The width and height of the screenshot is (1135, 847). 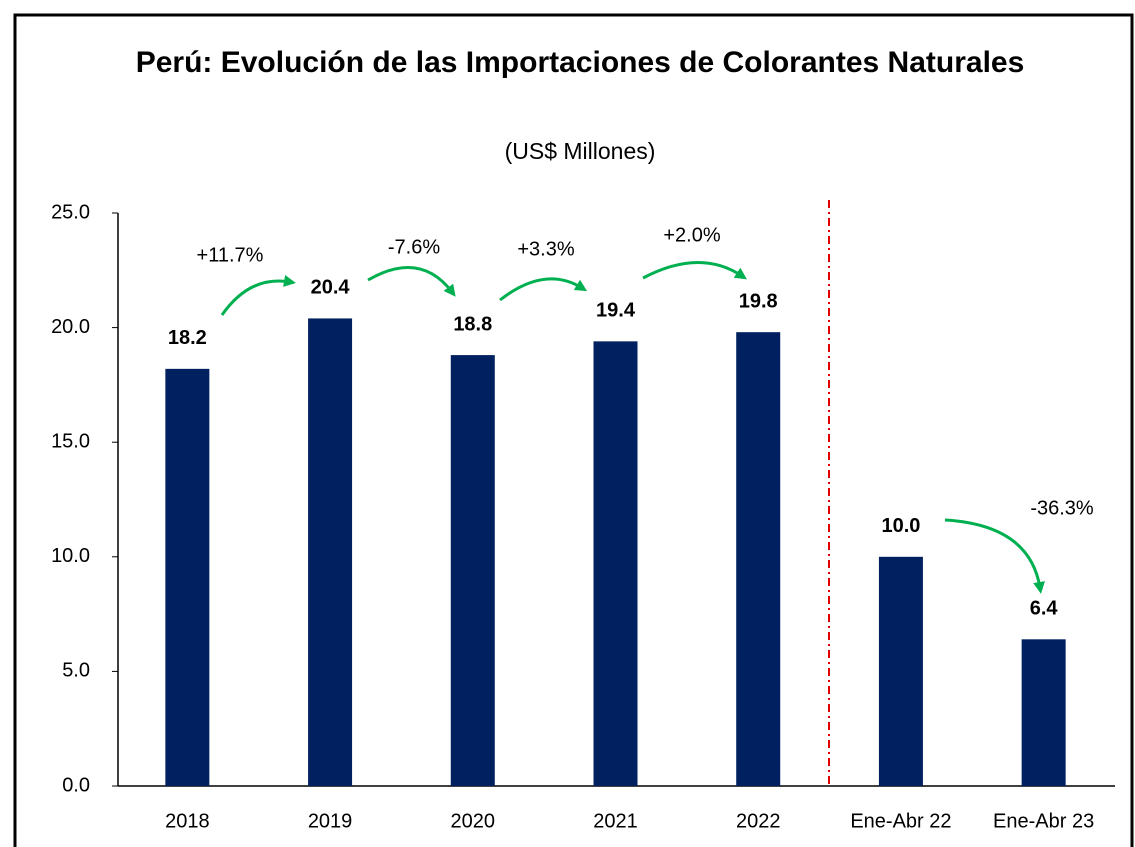 What do you see at coordinates (414, 247) in the screenshot?
I see `annotation: -7.6%` at bounding box center [414, 247].